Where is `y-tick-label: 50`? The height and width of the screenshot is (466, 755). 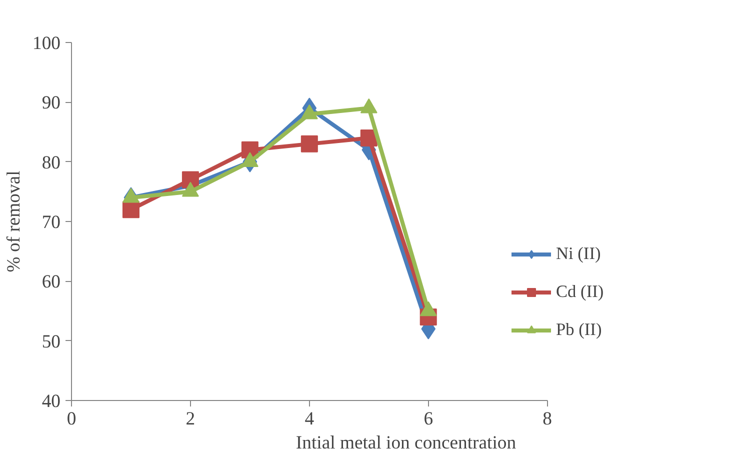
y-tick-label: 50 is located at coordinates (51, 341).